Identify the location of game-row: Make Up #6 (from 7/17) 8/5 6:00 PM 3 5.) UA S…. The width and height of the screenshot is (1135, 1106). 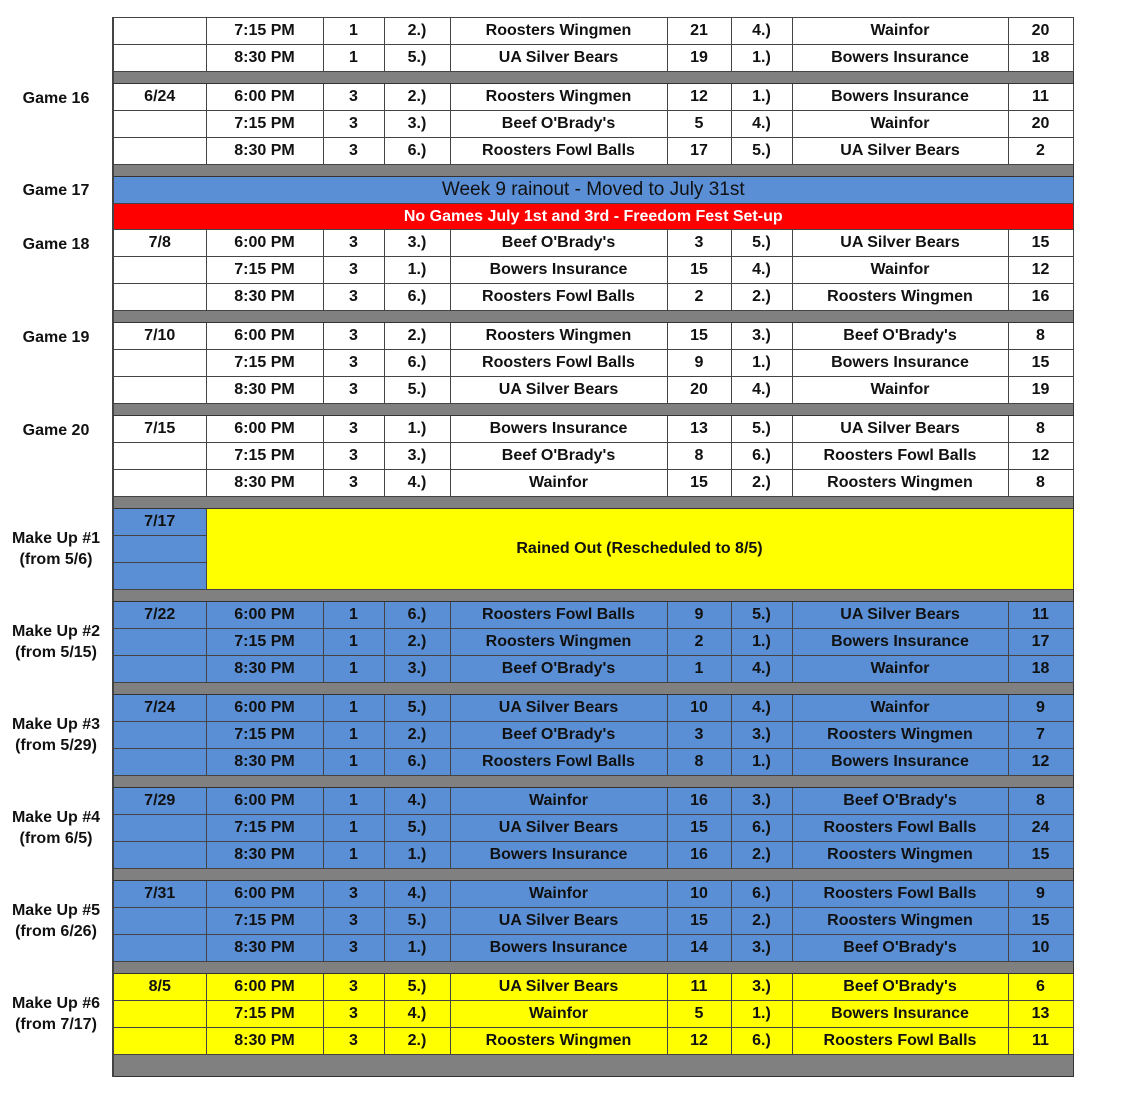
(537, 1014).